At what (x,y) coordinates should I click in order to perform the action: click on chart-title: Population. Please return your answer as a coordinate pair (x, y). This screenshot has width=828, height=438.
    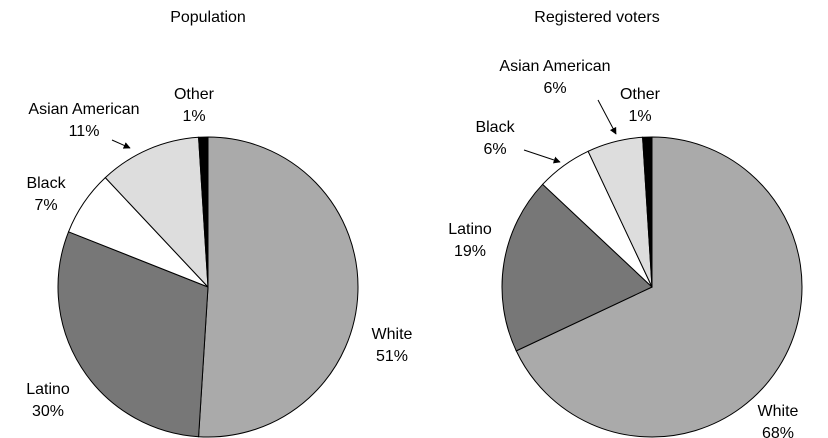
    Looking at the image, I should click on (208, 17).